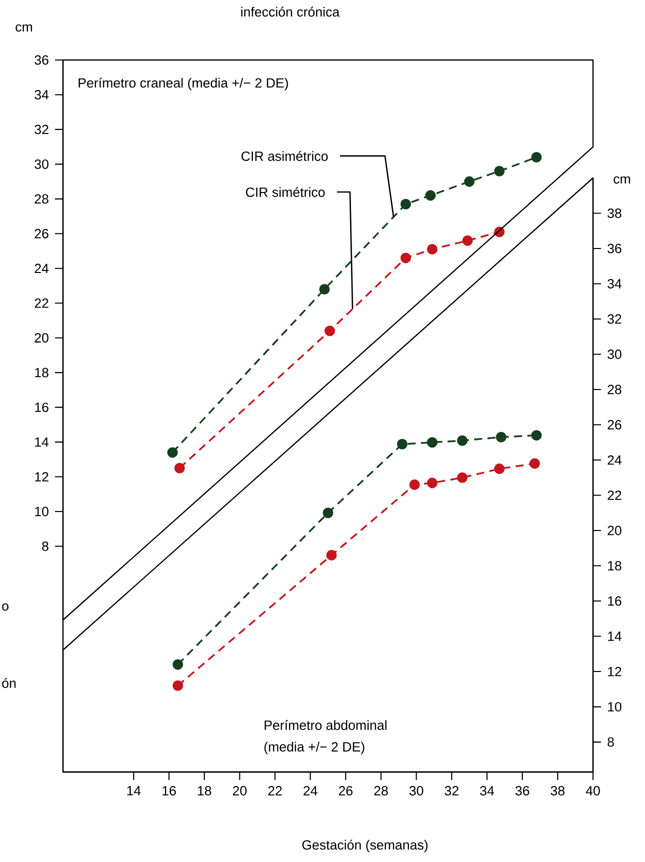 The width and height of the screenshot is (645, 862). I want to click on annotation: Perímetro craneal (media +/− 2 DE), so click(183, 84).